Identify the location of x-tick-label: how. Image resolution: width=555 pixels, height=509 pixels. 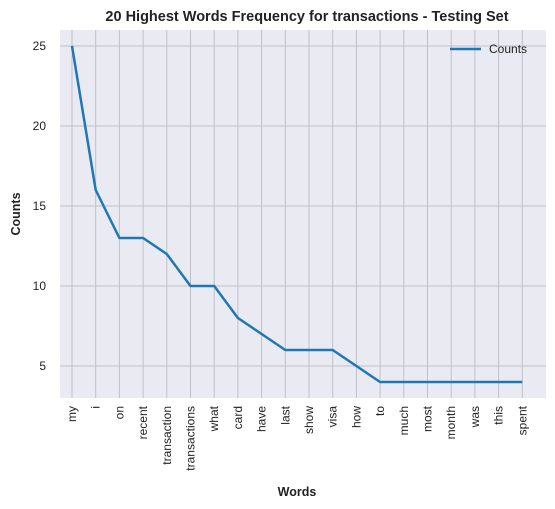
(356, 417).